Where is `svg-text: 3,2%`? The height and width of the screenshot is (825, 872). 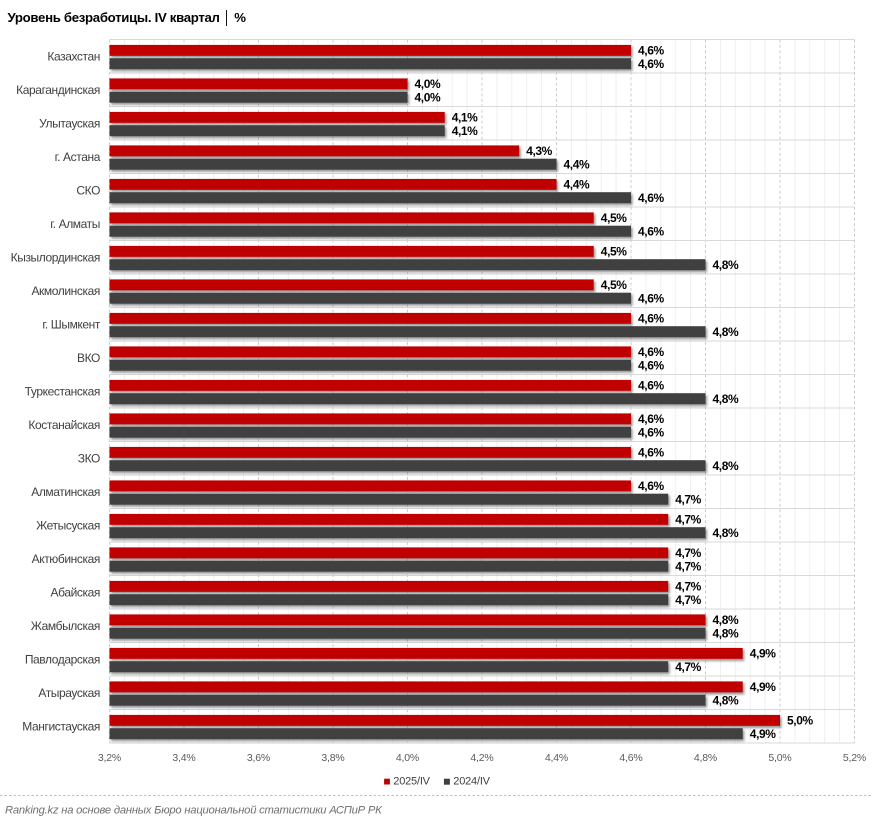
svg-text: 3,2% is located at coordinates (109, 758).